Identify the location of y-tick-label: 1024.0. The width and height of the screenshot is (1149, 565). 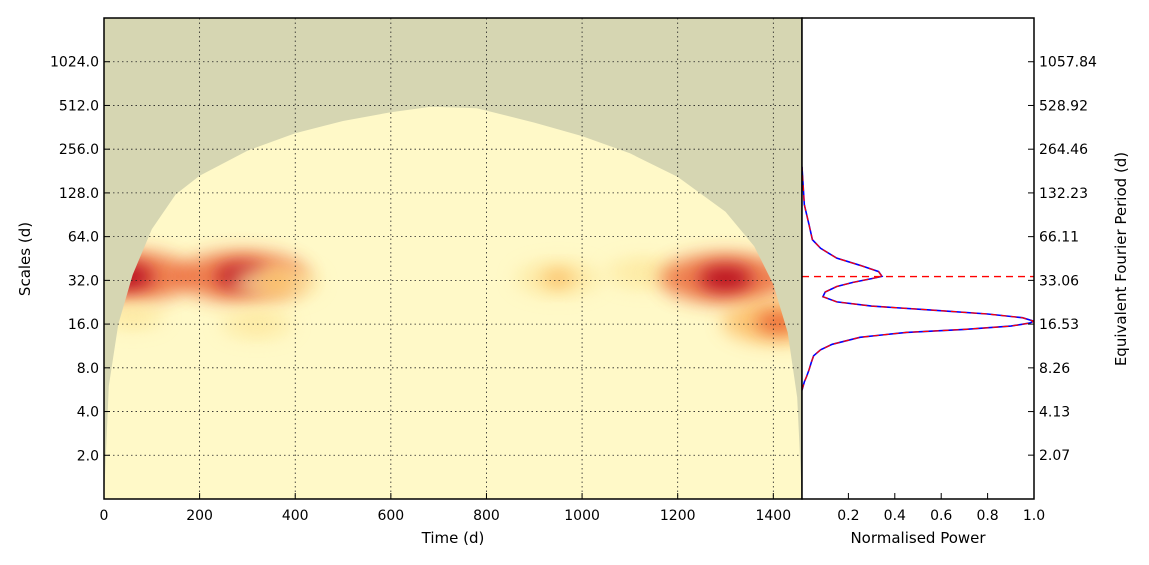
(74, 63).